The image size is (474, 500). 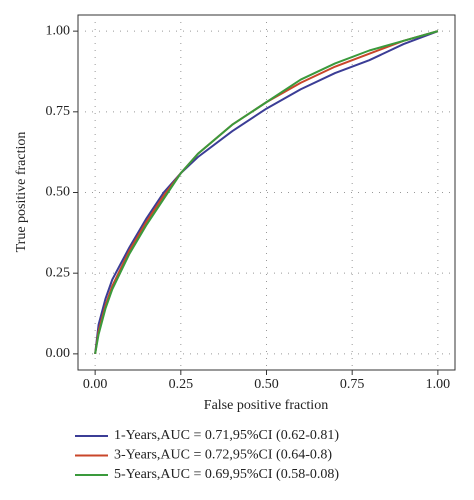 What do you see at coordinates (58, 30) in the screenshot?
I see `y-tick-label: 1.00` at bounding box center [58, 30].